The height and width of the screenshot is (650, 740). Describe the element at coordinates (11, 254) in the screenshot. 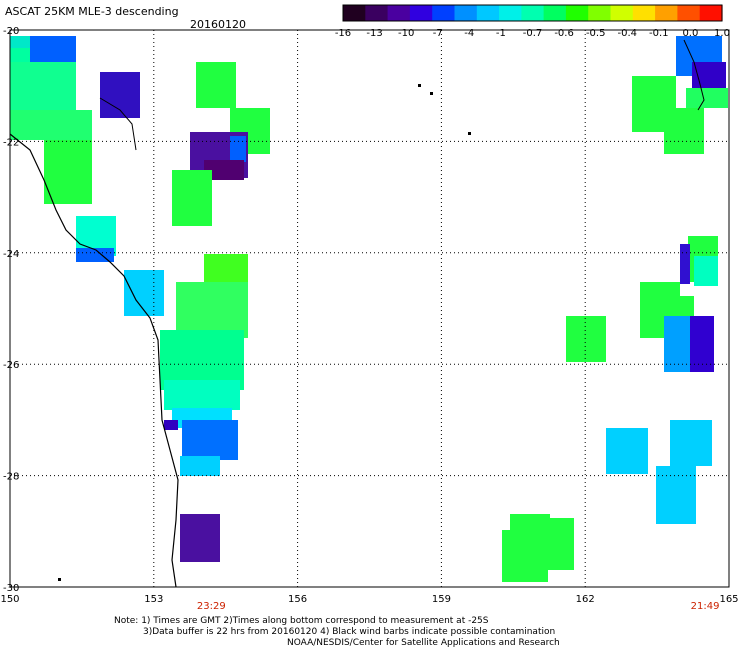

I see `latitude-label: -24` at that location.